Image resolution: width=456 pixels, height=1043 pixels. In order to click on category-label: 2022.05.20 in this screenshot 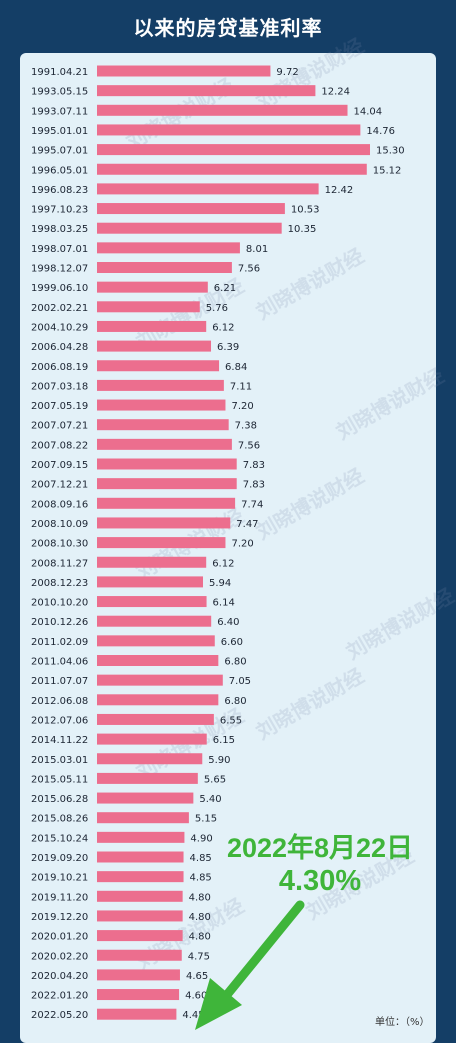, I will do `click(59, 1015)`.